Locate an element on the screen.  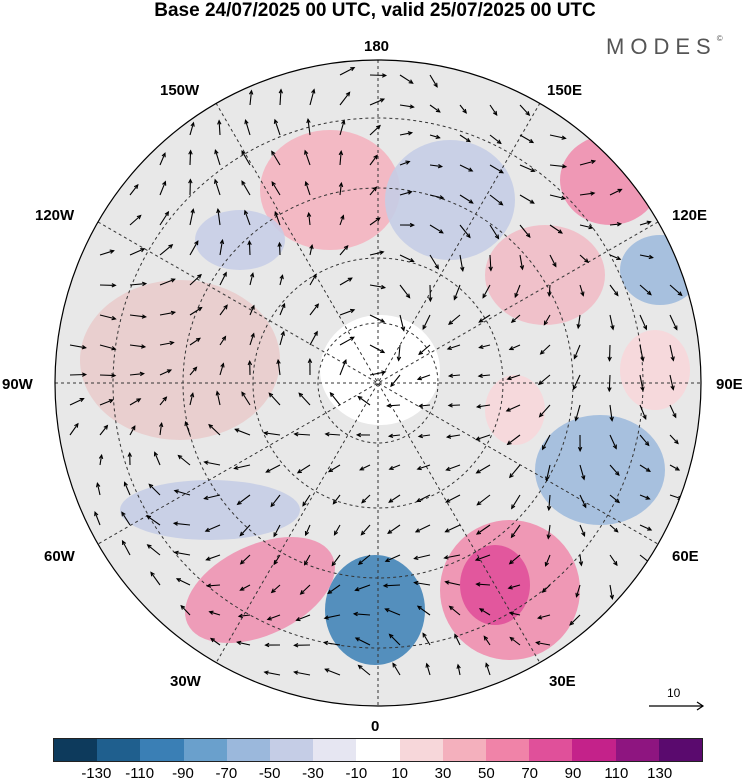
colorbar-tick-label: -110 is located at coordinates (140, 773).